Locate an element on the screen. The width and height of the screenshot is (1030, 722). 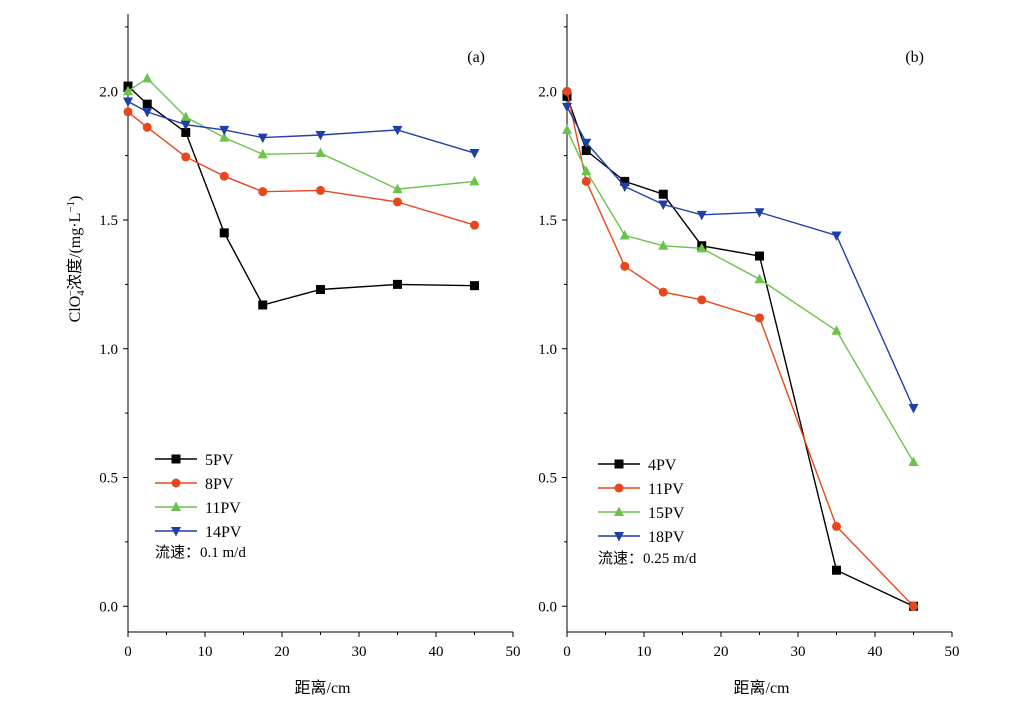
x-tick-label: 10 is located at coordinates (644, 652).